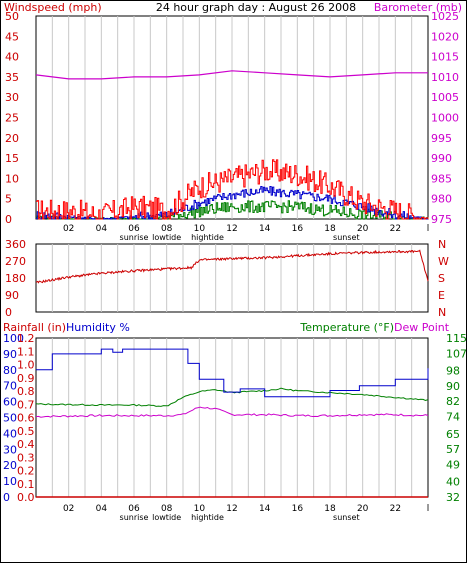 Image resolution: width=467 pixels, height=563 pixels. What do you see at coordinates (453, 449) in the screenshot?
I see `temperature-y-tick: 57` at bounding box center [453, 449].